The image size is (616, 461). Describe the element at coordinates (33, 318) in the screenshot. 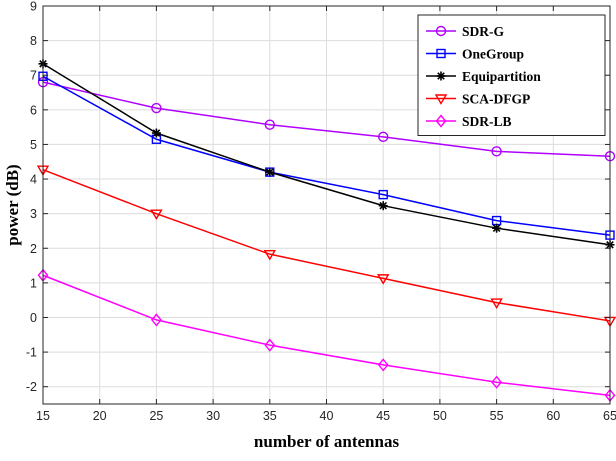

I see `y-tick-label: 0` at that location.